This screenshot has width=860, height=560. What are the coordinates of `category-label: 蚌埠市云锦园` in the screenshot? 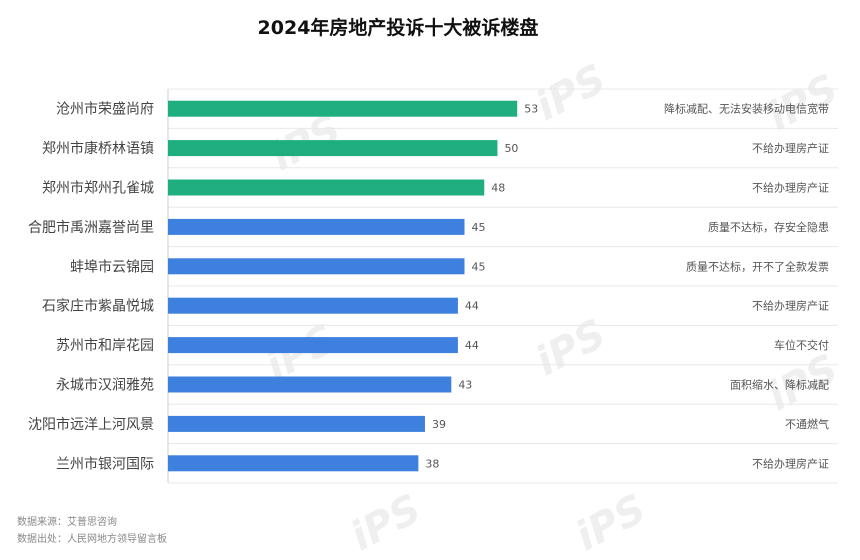 It's located at (112, 266).